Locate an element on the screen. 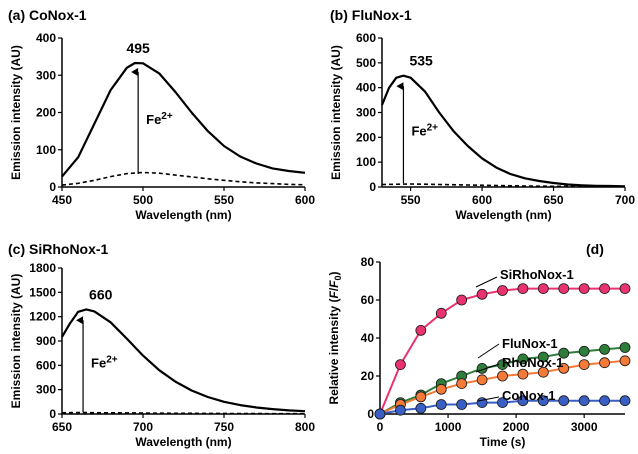 The width and height of the screenshot is (638, 454). y-tick-label: 900 is located at coordinates (46, 341).